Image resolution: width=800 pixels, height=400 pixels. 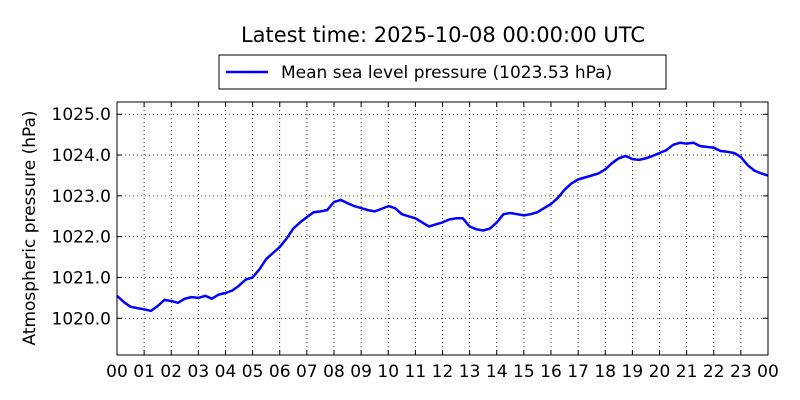 What do you see at coordinates (81, 238) in the screenshot?
I see `y-tick-label: 1022.0` at bounding box center [81, 238].